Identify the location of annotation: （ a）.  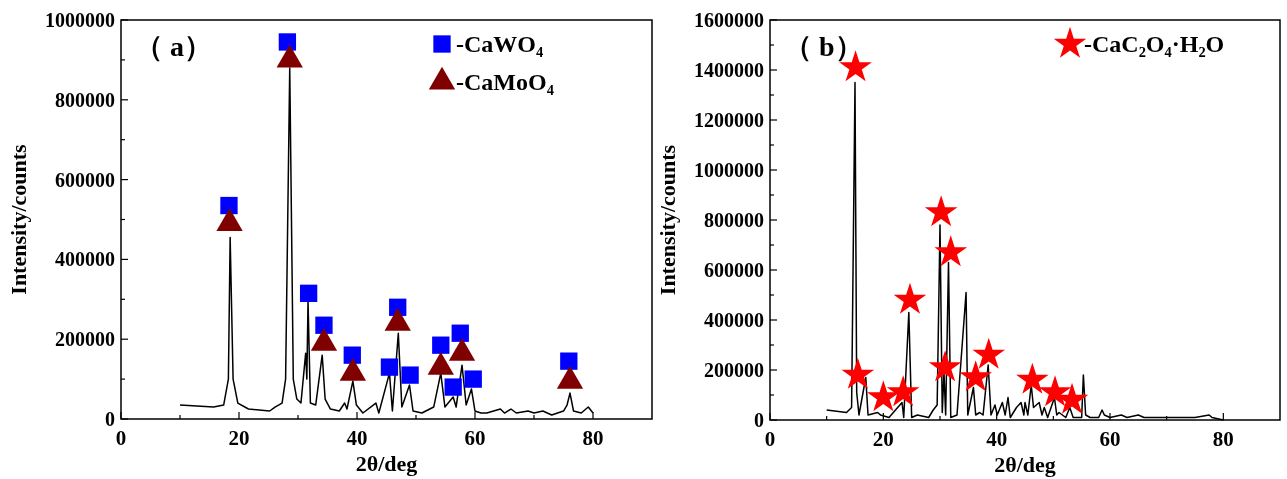
(173, 46).